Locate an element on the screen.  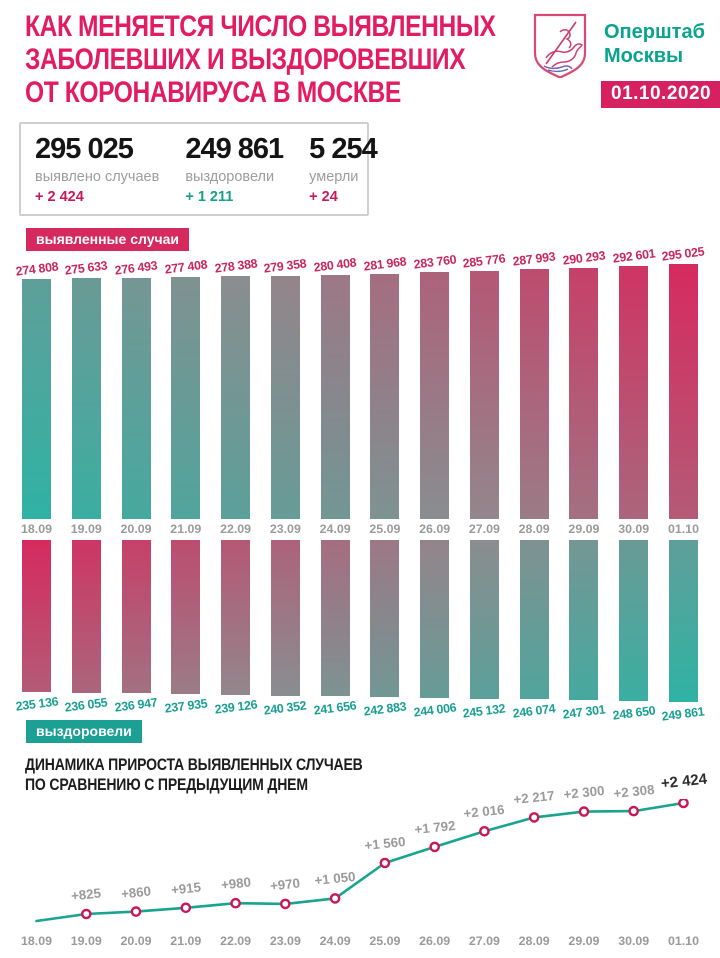
bar-column: 285 776 is located at coordinates (484, 385).